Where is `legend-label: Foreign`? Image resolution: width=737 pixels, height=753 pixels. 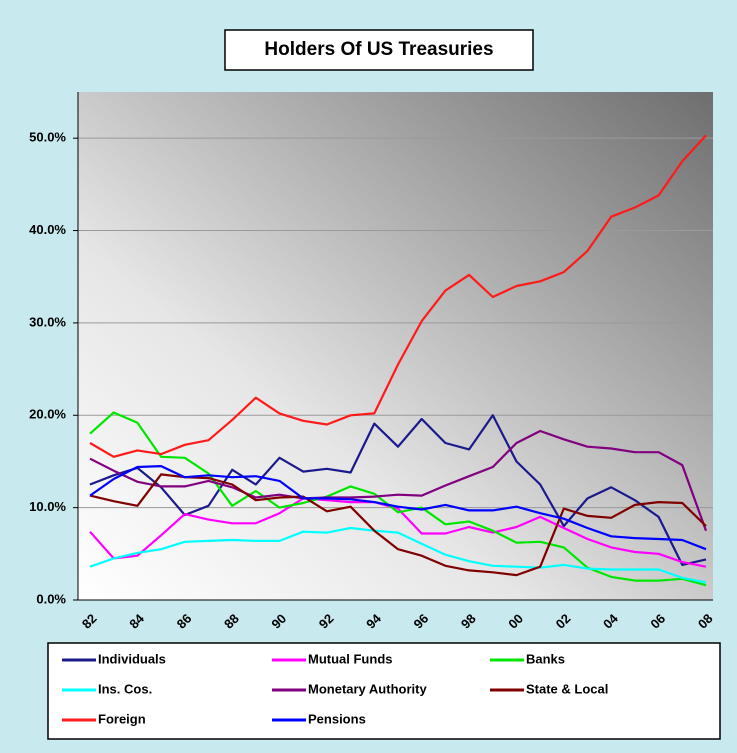 legend-label: Foreign is located at coordinates (122, 718).